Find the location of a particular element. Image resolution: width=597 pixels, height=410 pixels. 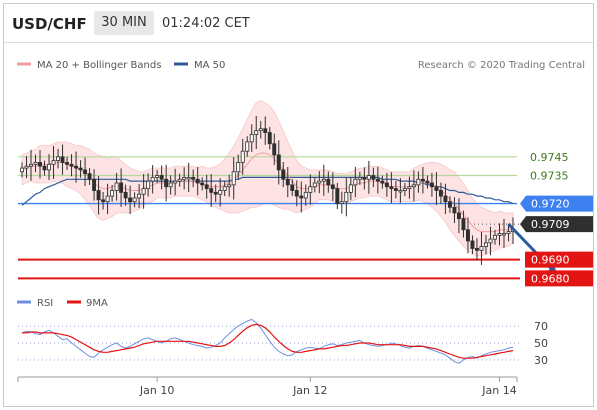

rsi-legend: RSI 9MA is located at coordinates (62, 303).